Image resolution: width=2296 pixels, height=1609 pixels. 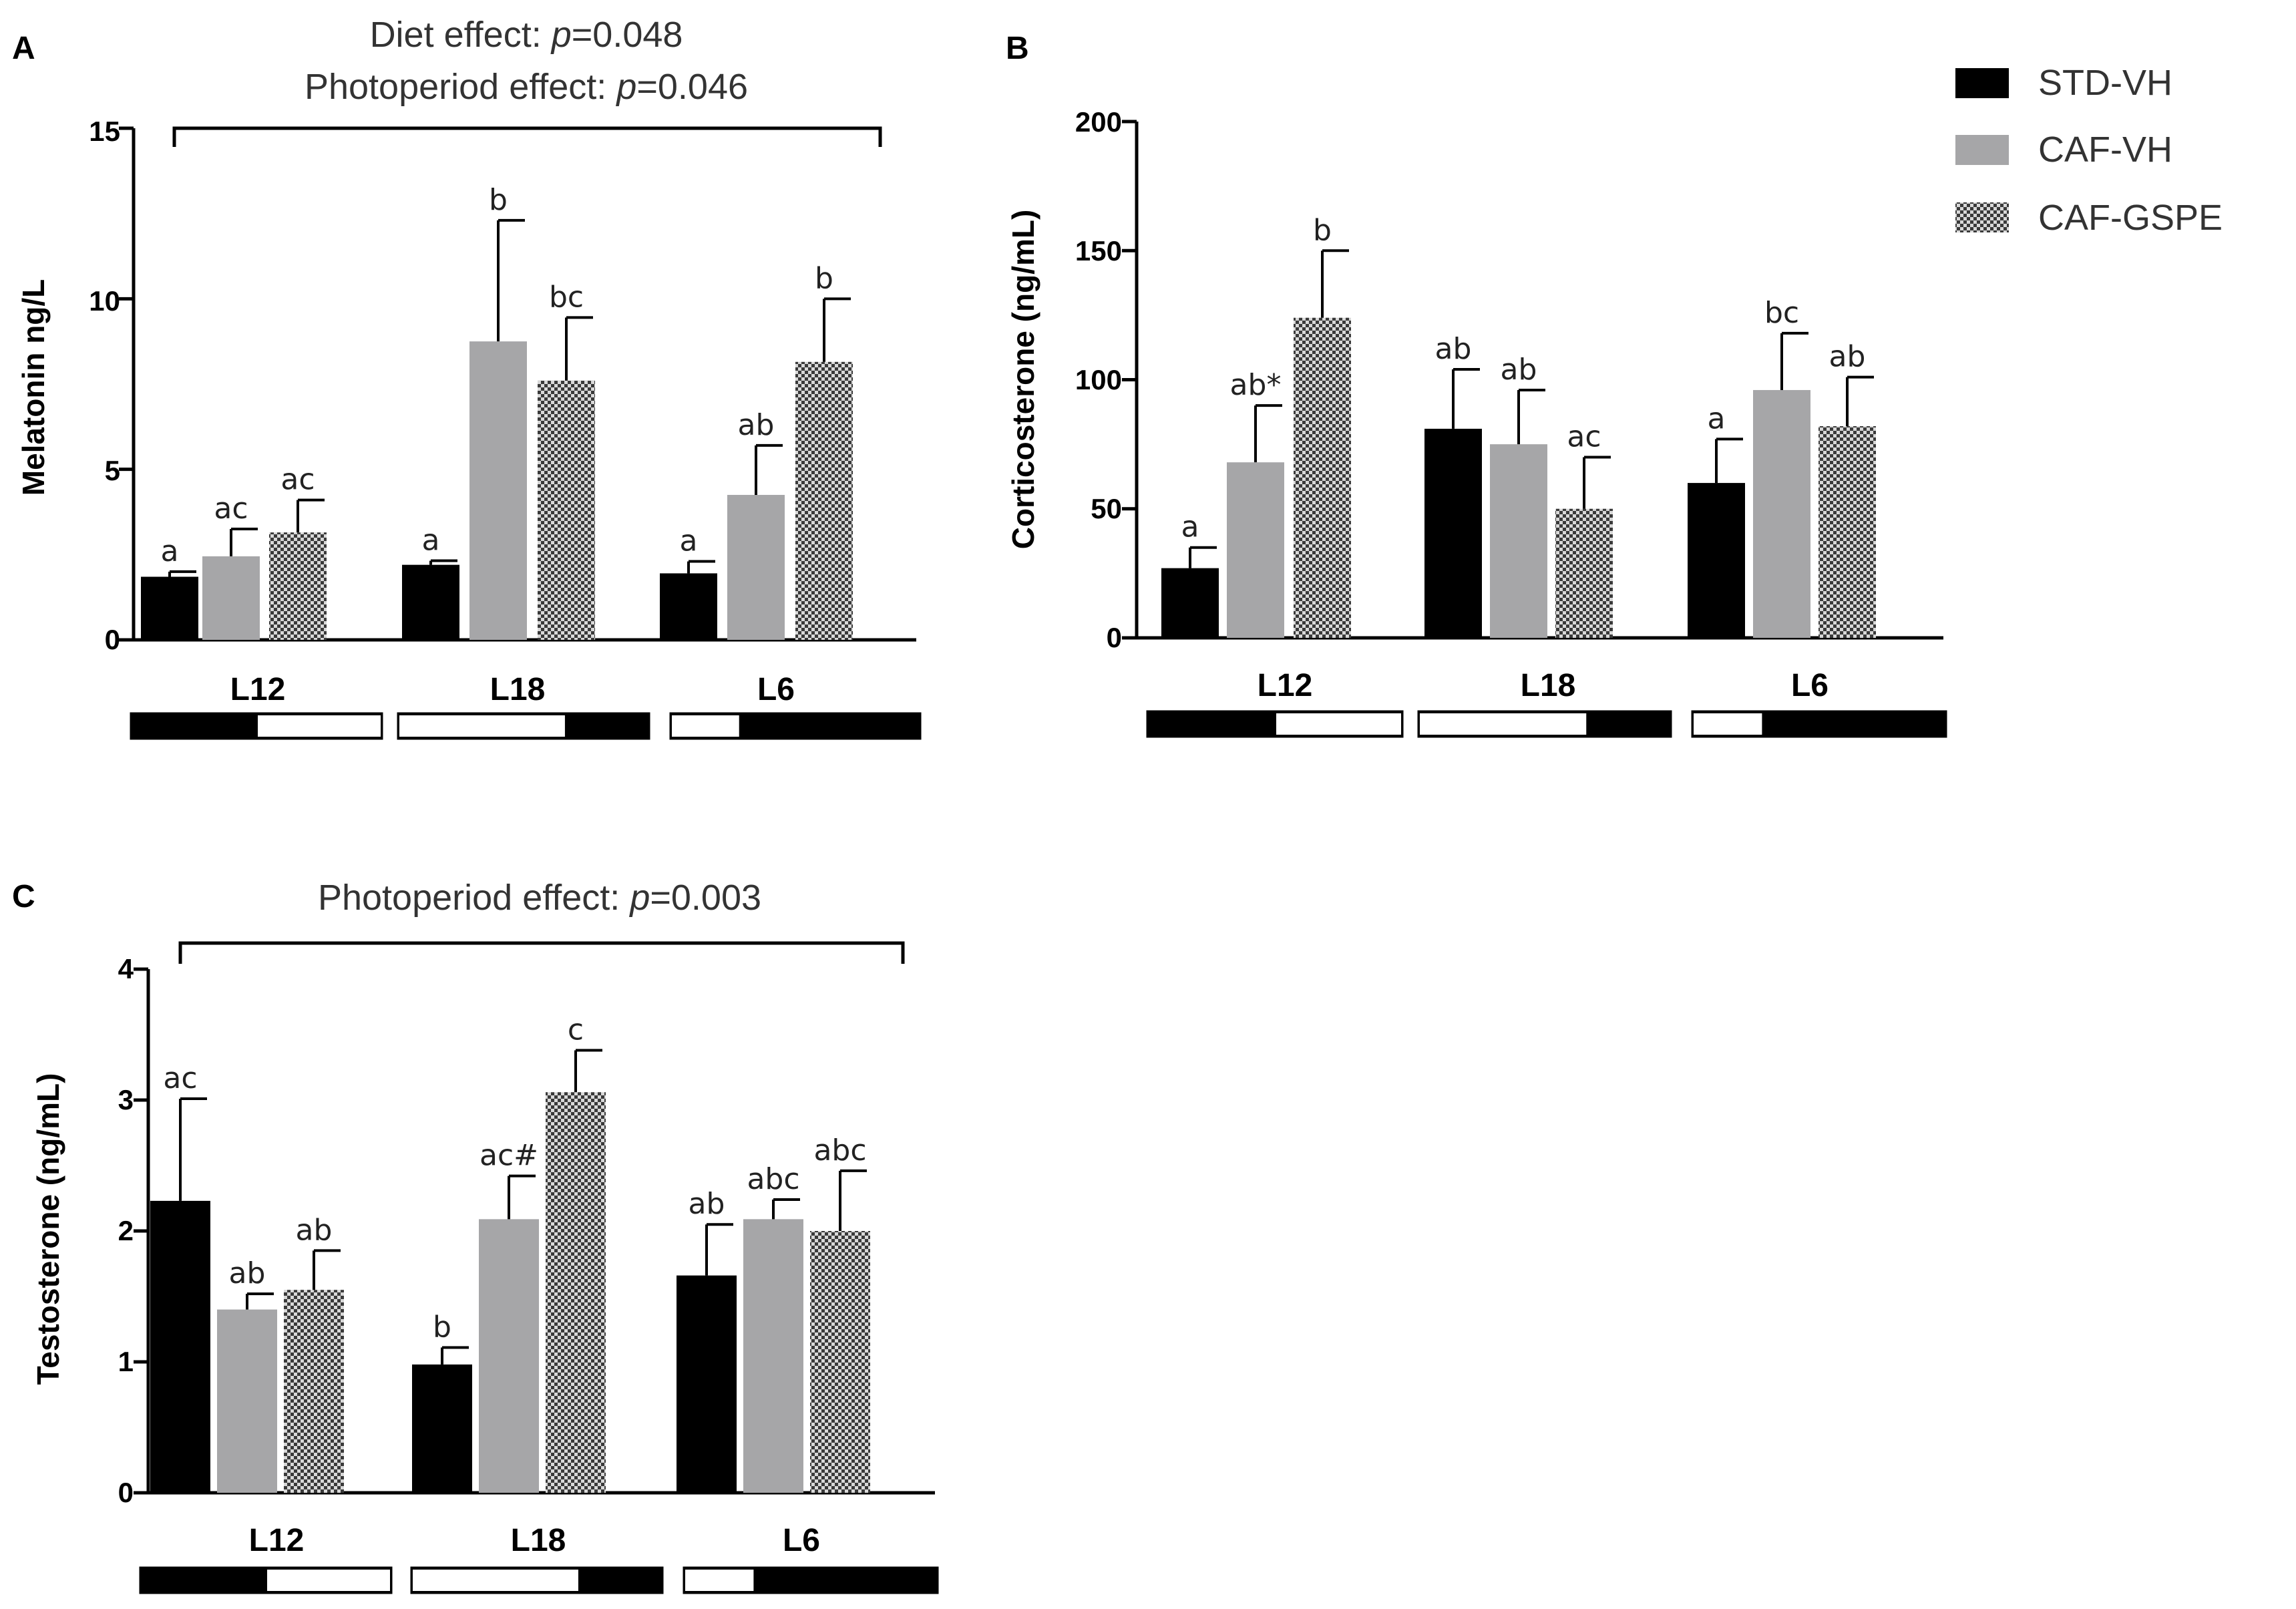 What do you see at coordinates (1190, 603) in the screenshot?
I see `panel-b-std-vh-l12-bar` at bounding box center [1190, 603].